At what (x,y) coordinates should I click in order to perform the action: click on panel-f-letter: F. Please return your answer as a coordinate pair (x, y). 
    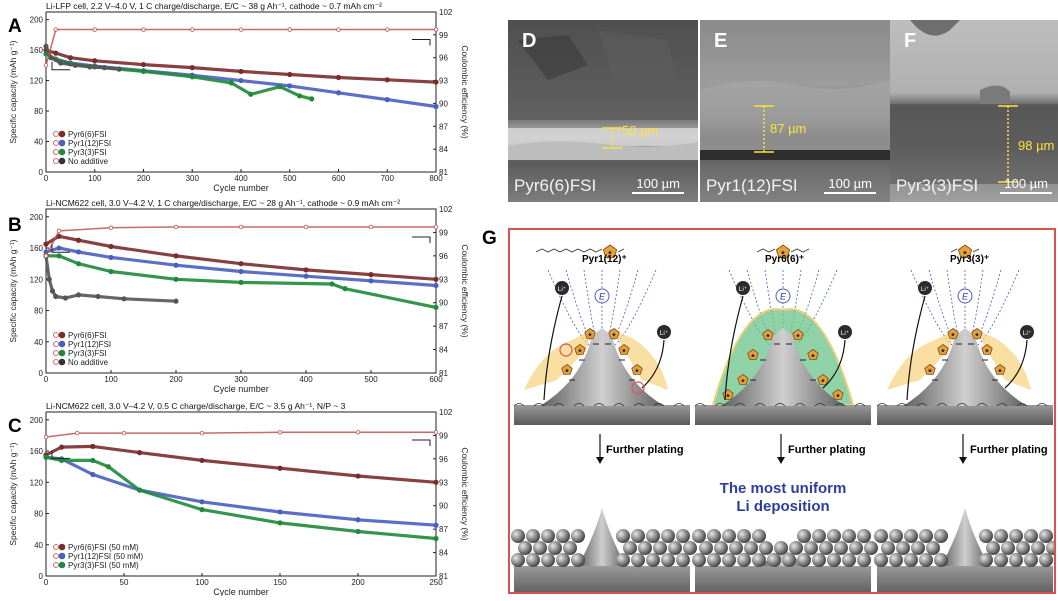
    Looking at the image, I should click on (910, 41).